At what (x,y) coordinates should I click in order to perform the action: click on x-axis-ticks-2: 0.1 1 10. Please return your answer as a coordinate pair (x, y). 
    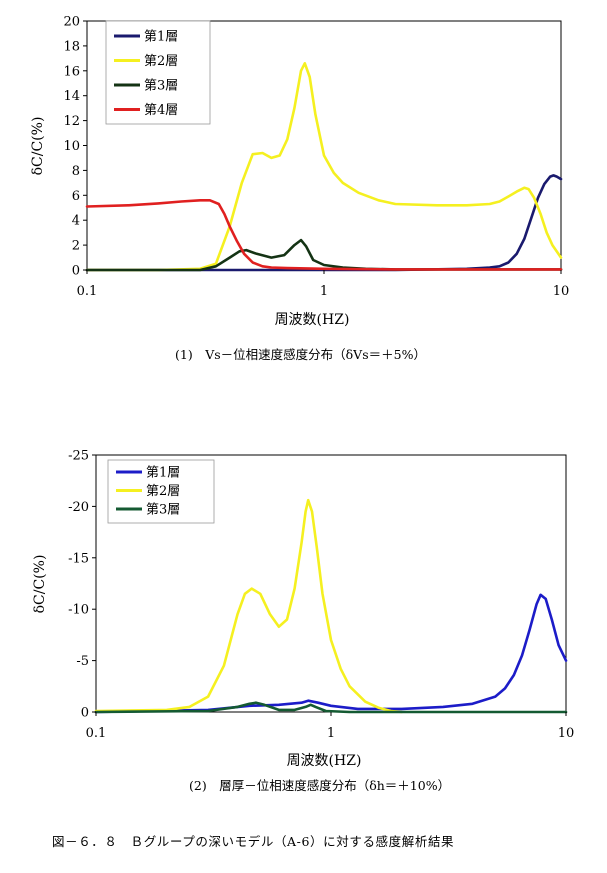
    Looking at the image, I should click on (330, 726).